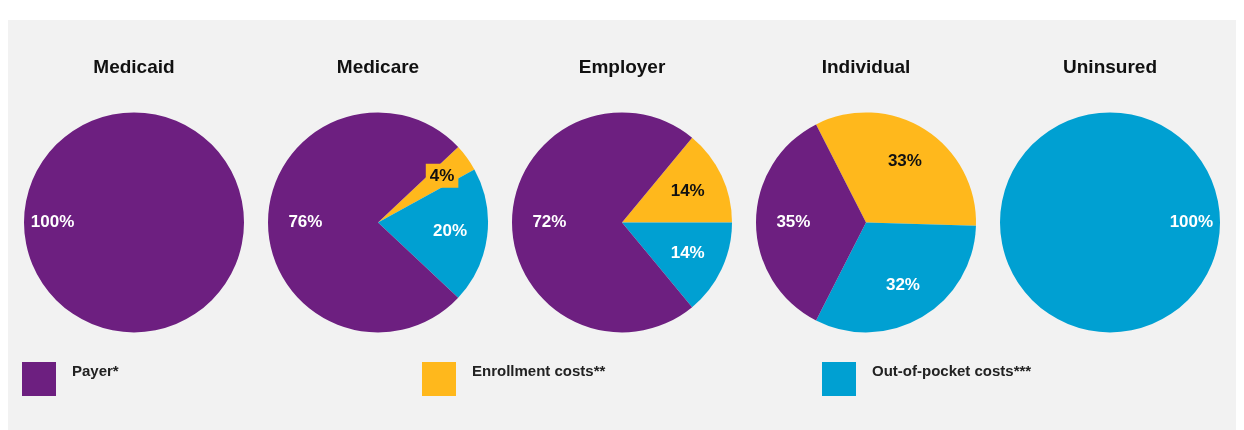 The height and width of the screenshot is (430, 1244). Describe the element at coordinates (95, 370) in the screenshot. I see `legend-label: Payer*` at that location.